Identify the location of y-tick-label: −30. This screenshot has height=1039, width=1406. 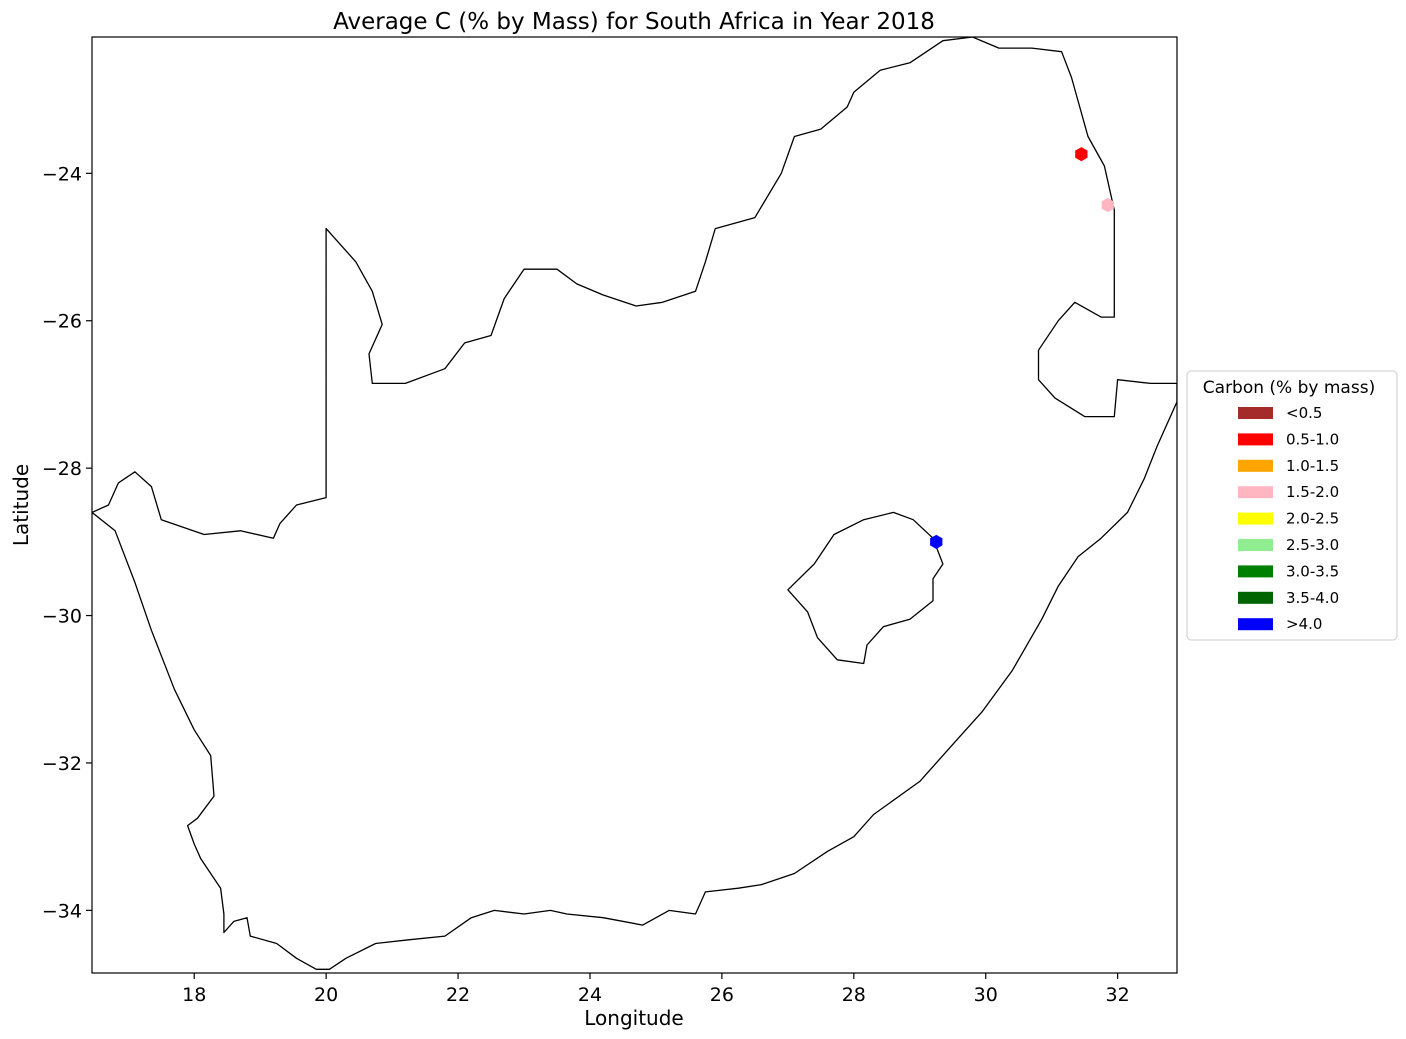
(62, 617).